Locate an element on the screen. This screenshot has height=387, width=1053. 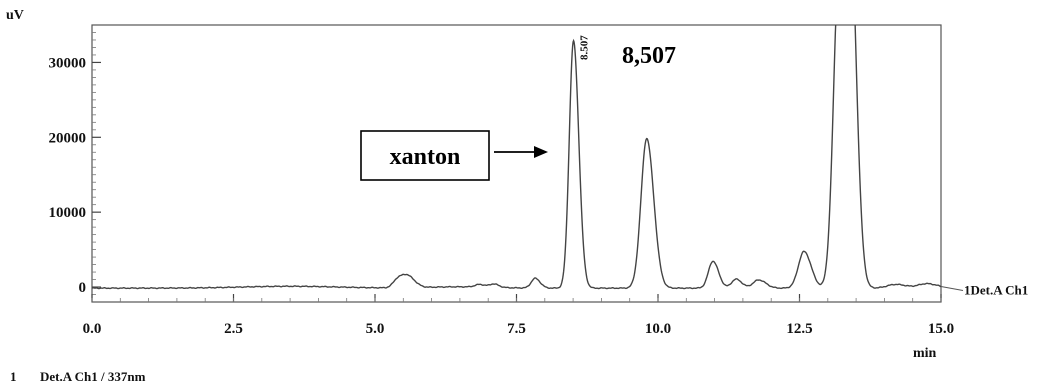
x-tick-label: 12.5 is located at coordinates (799, 329).